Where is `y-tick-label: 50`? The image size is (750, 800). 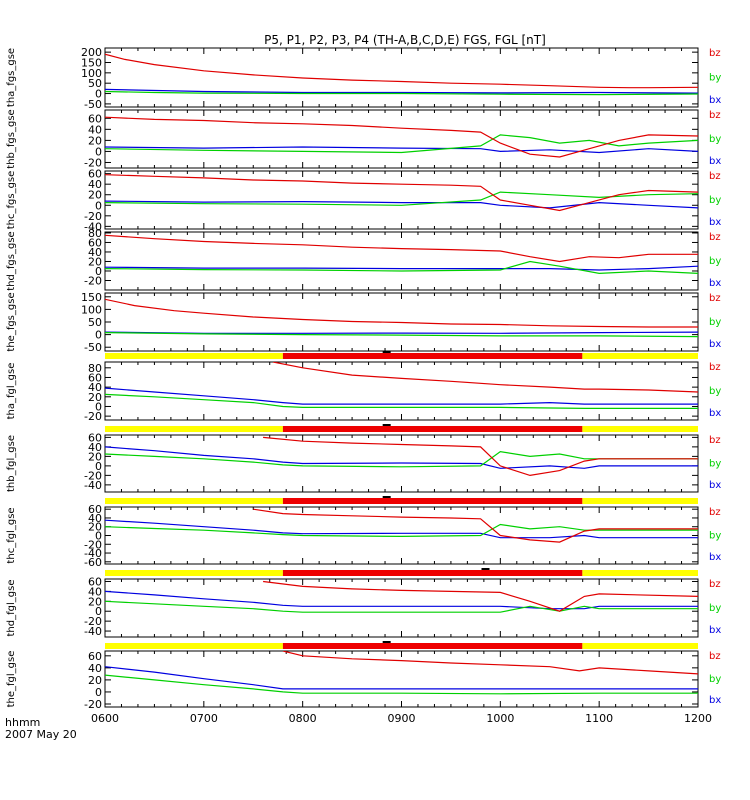 y-tick-label: 50 is located at coordinates (95, 83).